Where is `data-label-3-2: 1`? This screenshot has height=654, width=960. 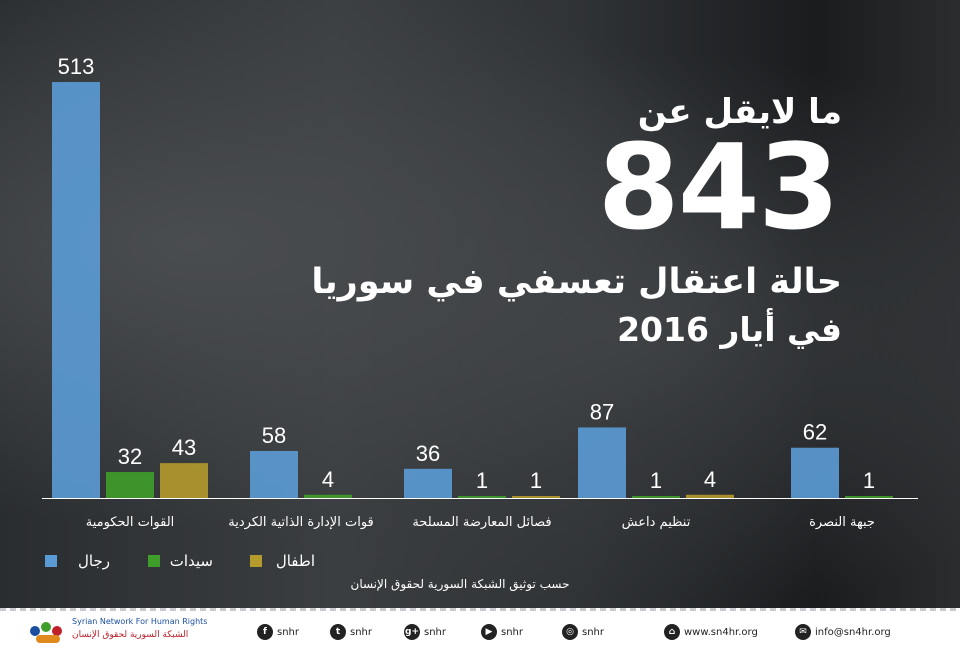 data-label-3-2: 1 is located at coordinates (482, 480).